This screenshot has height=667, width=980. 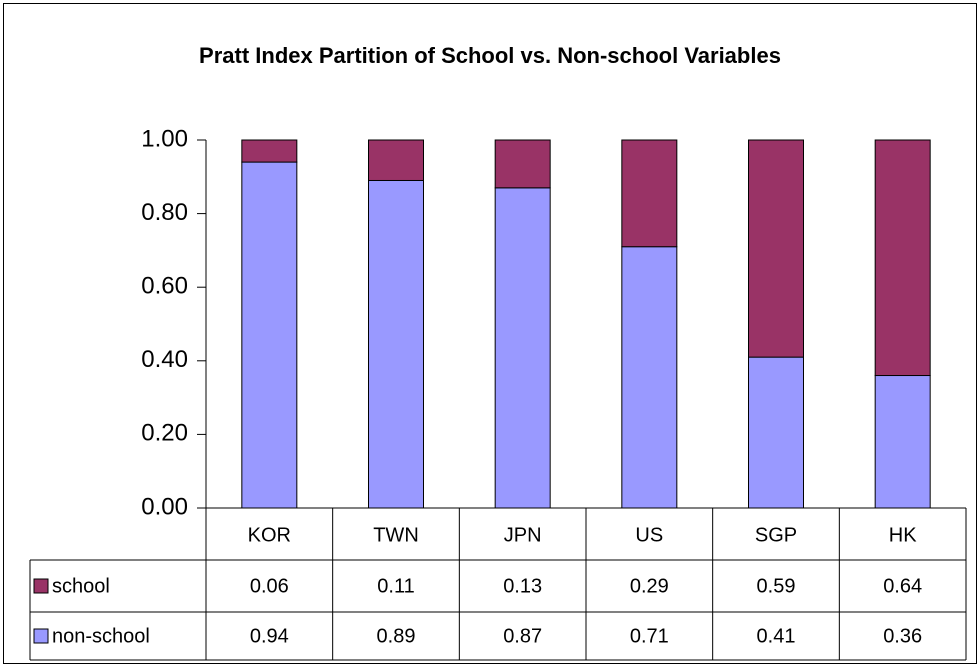 I want to click on y-tick-label: 0.40, so click(x=164, y=359).